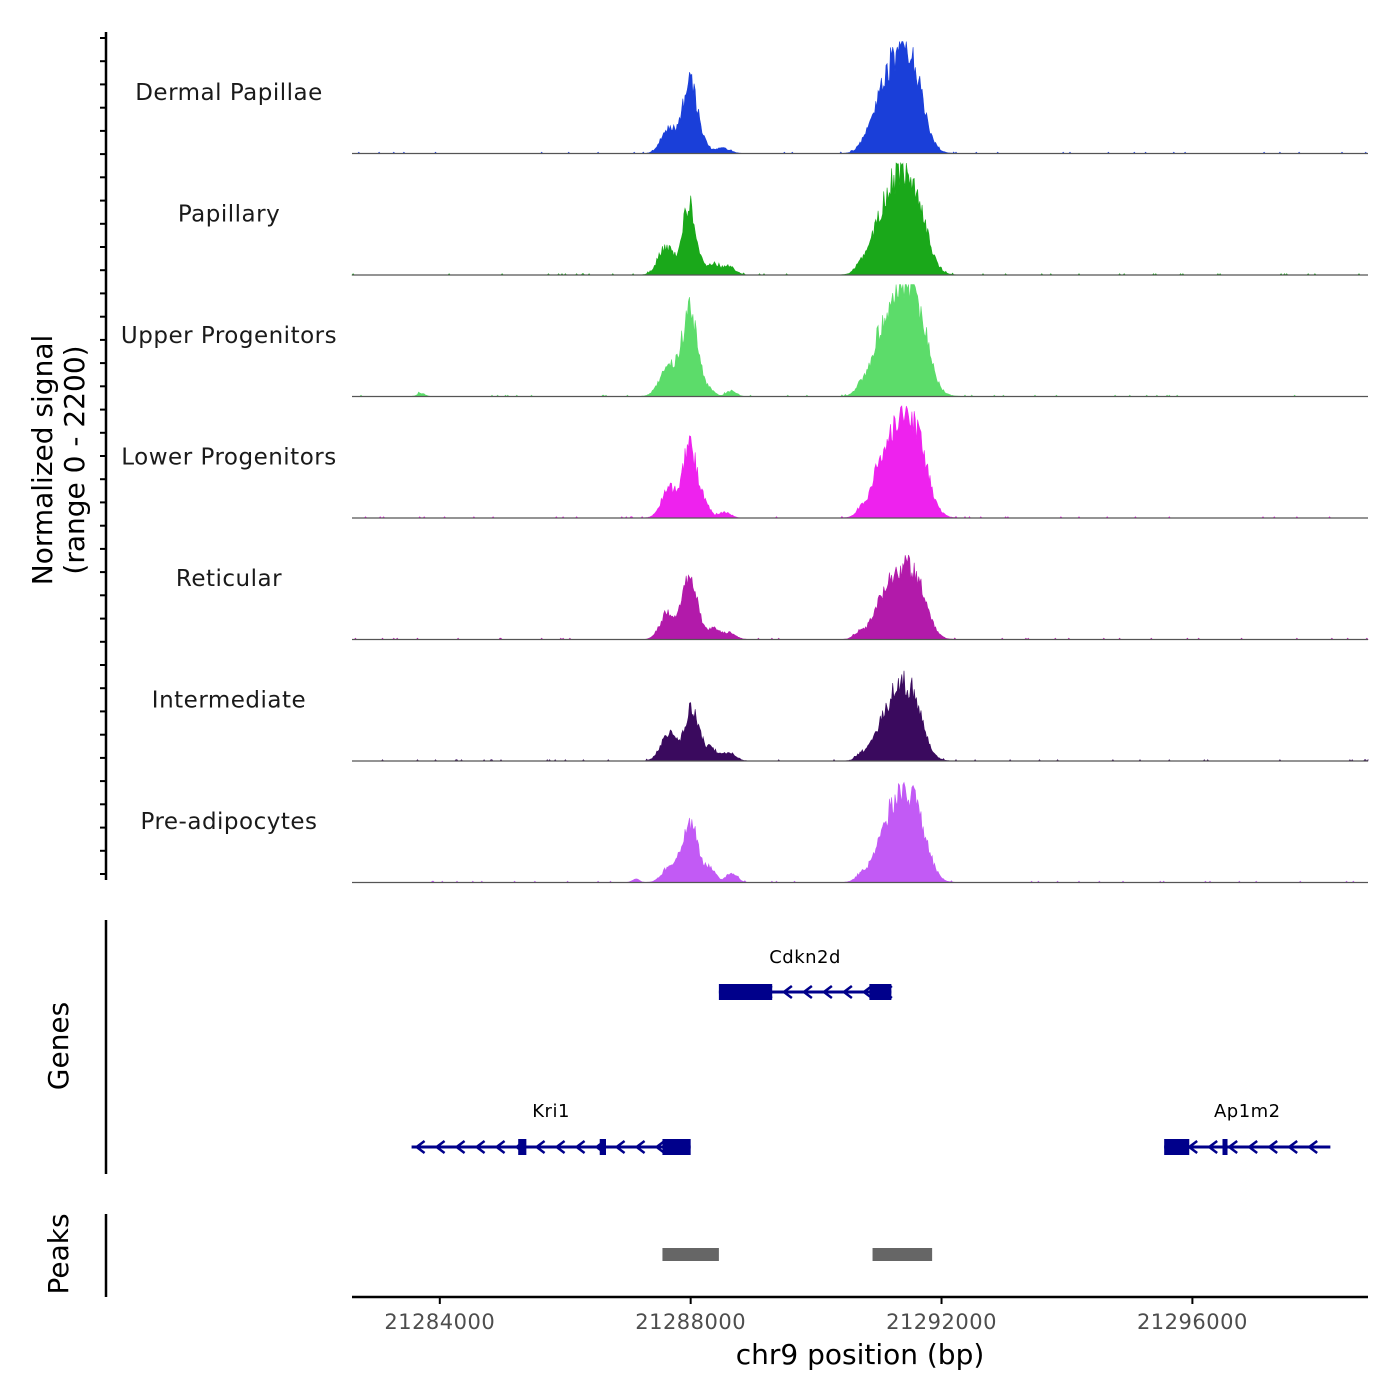 This screenshot has height=1400, width=1400. I want to click on y-axis-label-line2: (range 0 - 2200), so click(74, 459).